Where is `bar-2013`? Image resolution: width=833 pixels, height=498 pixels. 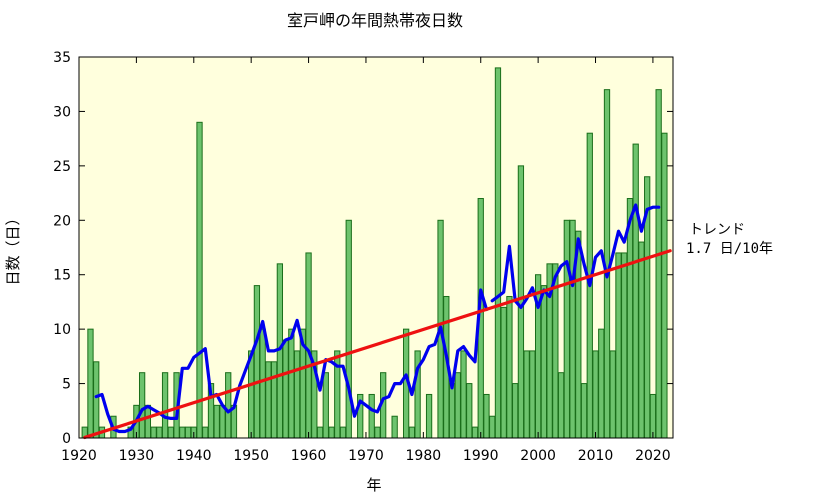 bar-2013 is located at coordinates (612, 394).